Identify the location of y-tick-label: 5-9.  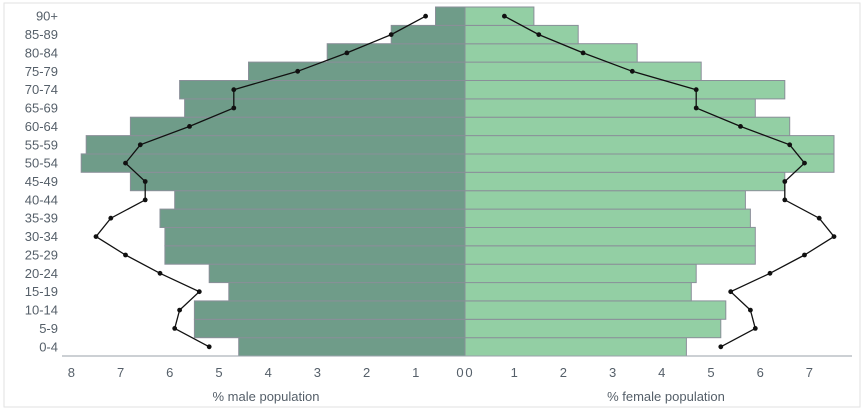
(48, 328).